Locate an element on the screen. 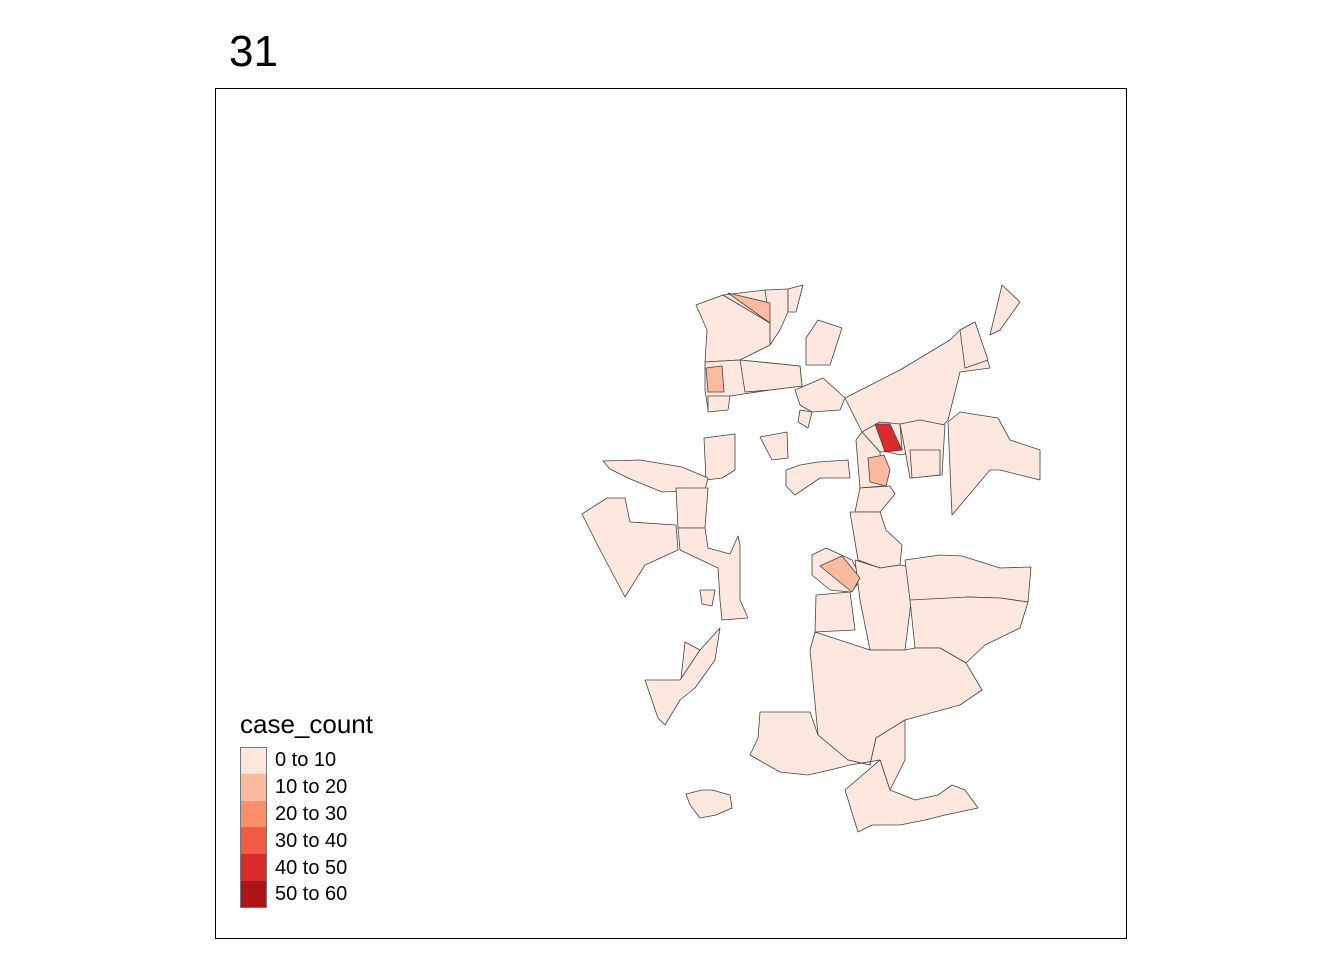 This screenshot has width=1344, height=960. legend-label: 20 to 30 is located at coordinates (311, 813).